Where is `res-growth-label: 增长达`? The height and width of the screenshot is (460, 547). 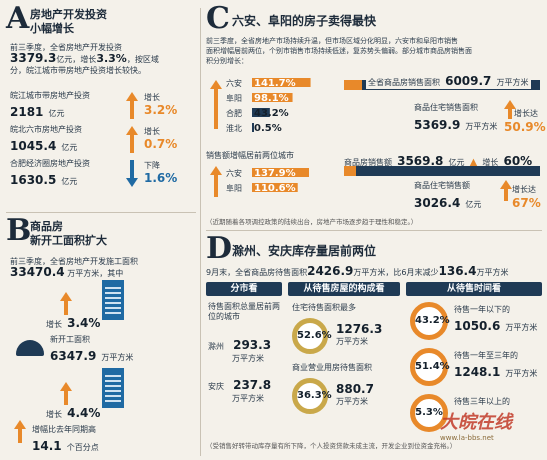
res-growth-label: 增长达 is located at coordinates (526, 113).